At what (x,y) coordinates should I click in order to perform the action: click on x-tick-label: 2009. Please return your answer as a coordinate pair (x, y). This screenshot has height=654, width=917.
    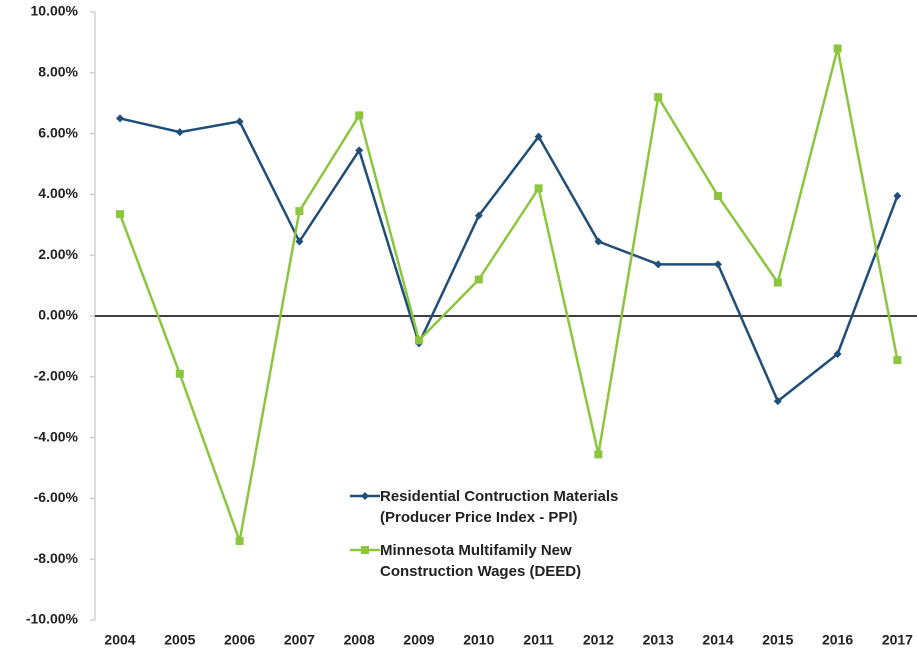
    Looking at the image, I should click on (418, 640).